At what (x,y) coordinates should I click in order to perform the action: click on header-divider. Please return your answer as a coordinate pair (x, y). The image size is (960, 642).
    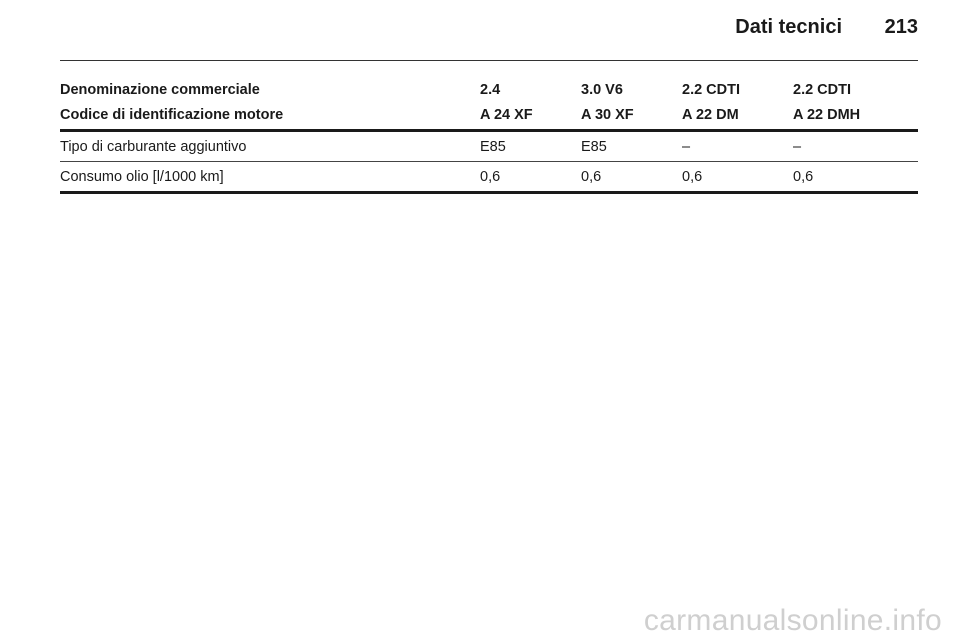
    Looking at the image, I should click on (489, 60).